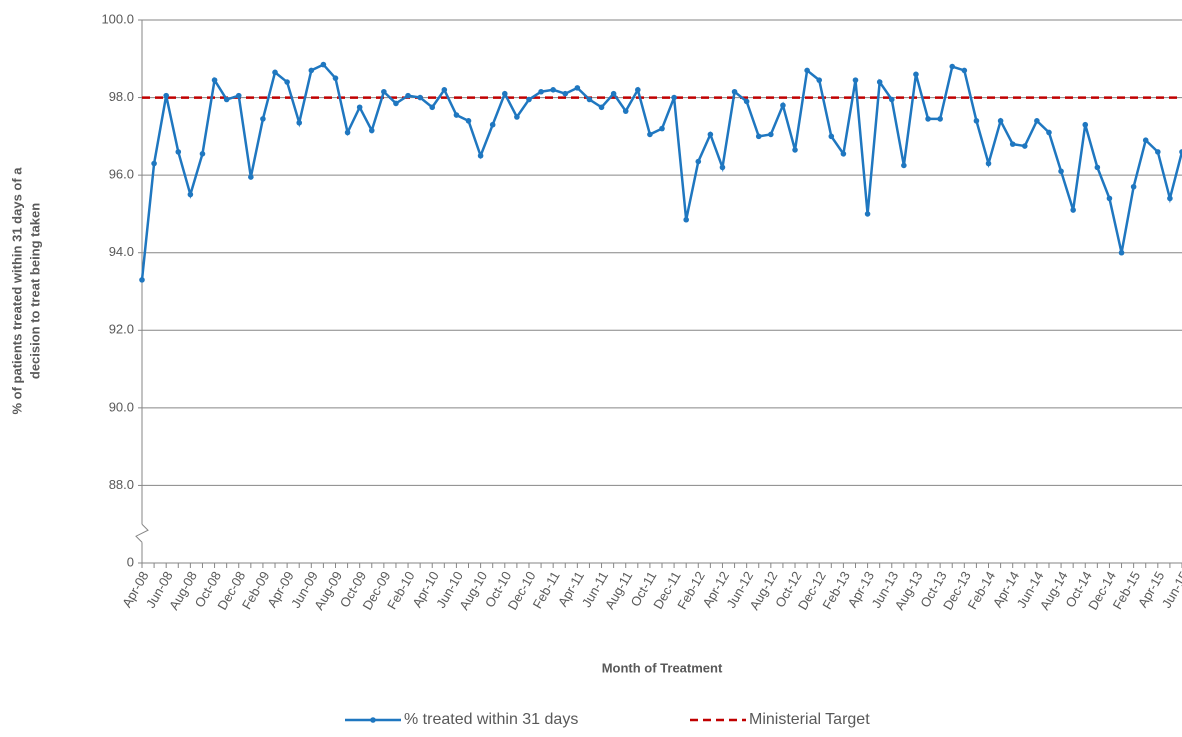  Describe the element at coordinates (121, 251) in the screenshot. I see `y-tick-label: 94.0` at that location.